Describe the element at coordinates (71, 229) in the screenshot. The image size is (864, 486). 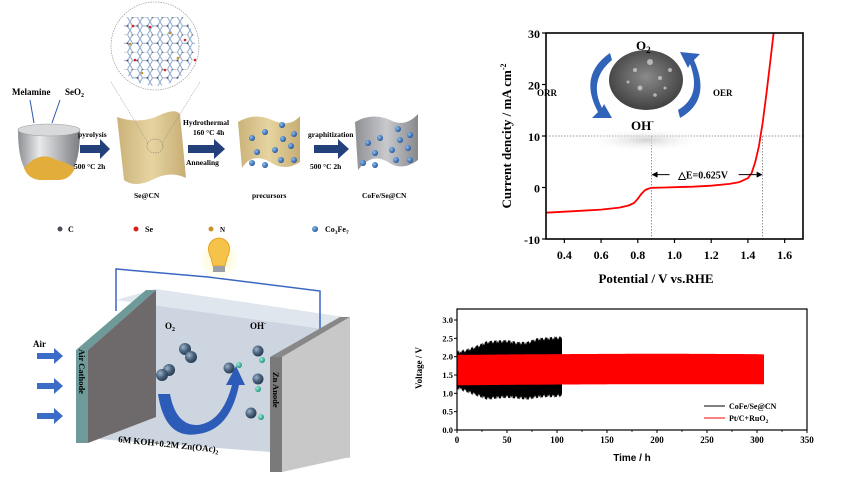
I see `legend-label-c: C` at that location.